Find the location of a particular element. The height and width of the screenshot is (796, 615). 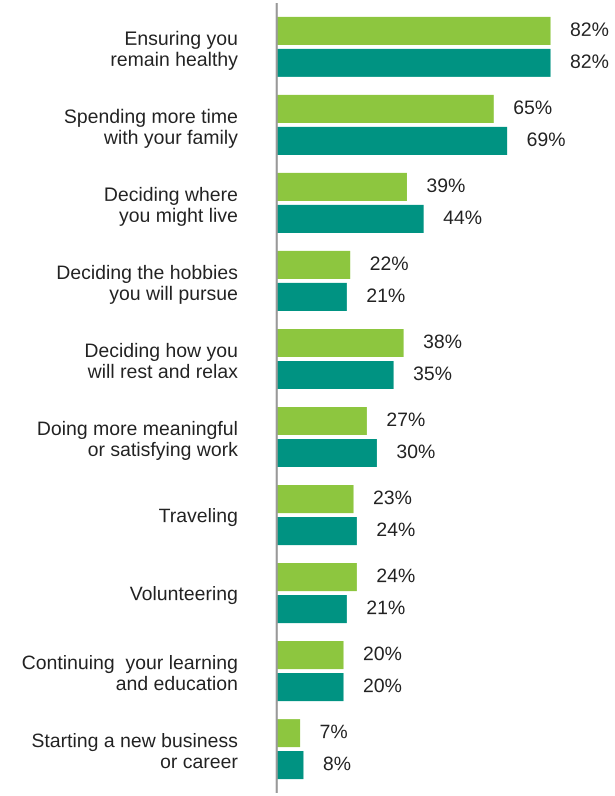

data-label: 65% is located at coordinates (533, 107).